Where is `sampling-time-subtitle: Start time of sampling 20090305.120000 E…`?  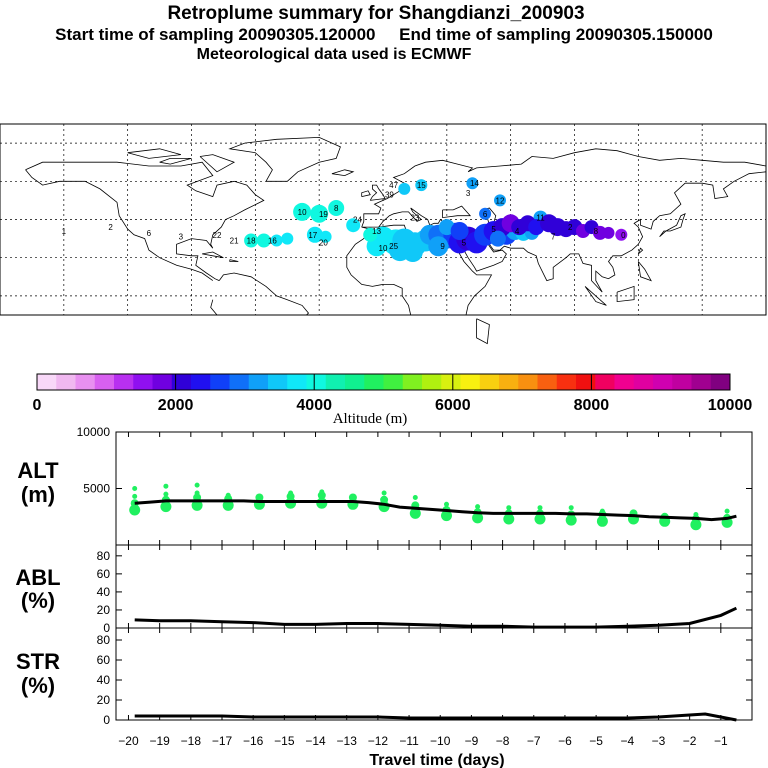 sampling-time-subtitle: Start time of sampling 20090305.120000 E… is located at coordinates (384, 34).